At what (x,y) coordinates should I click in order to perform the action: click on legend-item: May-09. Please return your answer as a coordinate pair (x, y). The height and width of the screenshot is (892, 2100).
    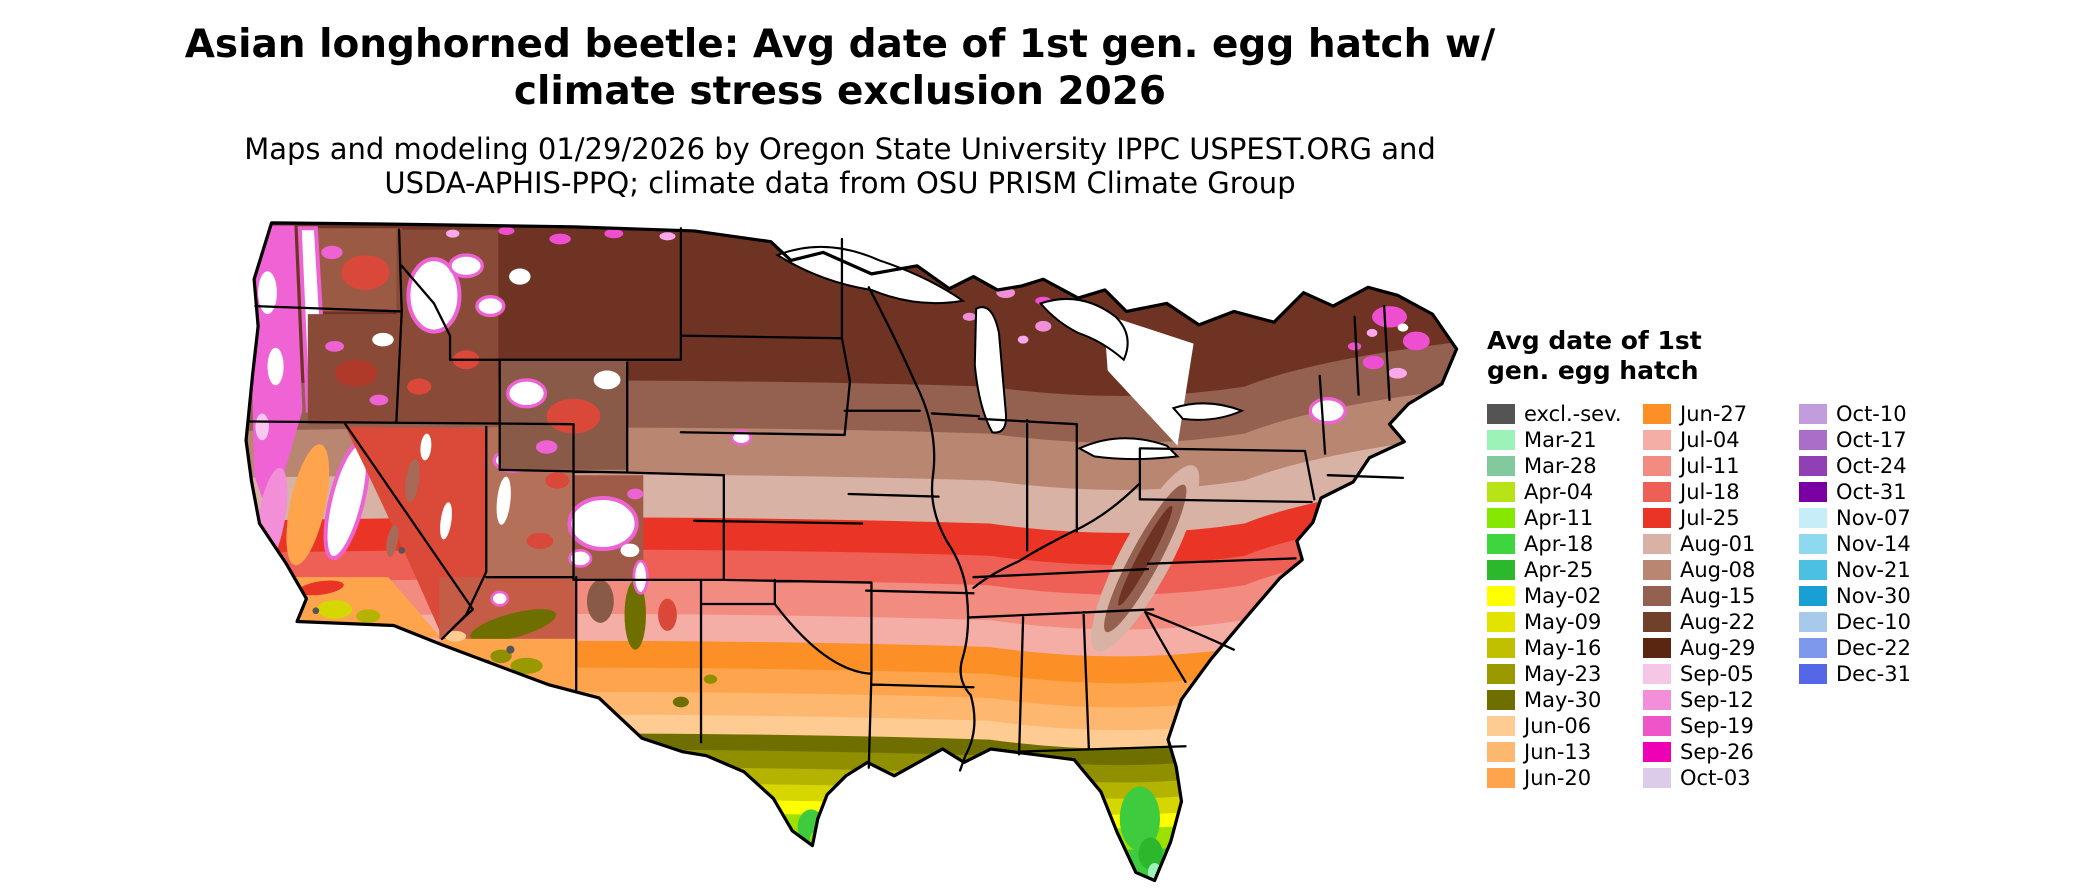
    Looking at the image, I should click on (1561, 622).